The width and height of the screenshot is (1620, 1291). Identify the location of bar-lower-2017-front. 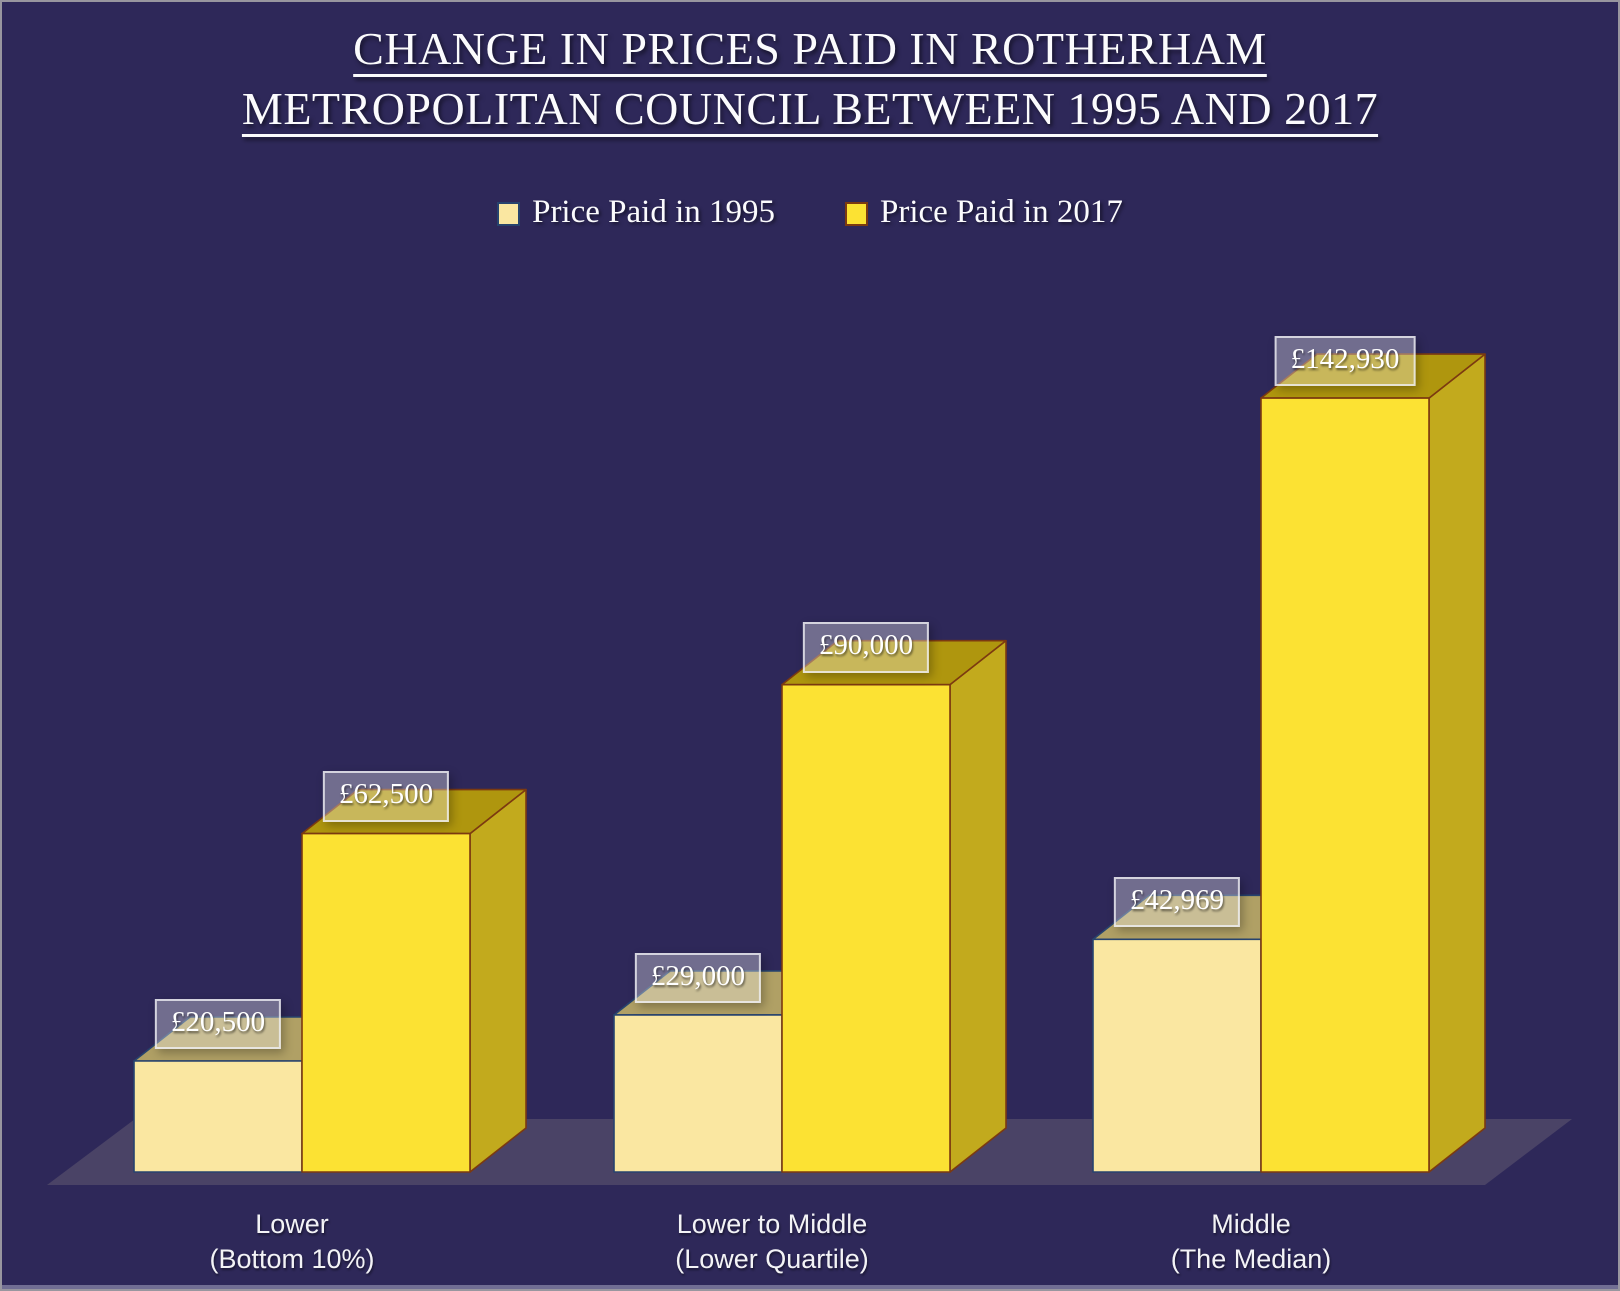
(386, 1002).